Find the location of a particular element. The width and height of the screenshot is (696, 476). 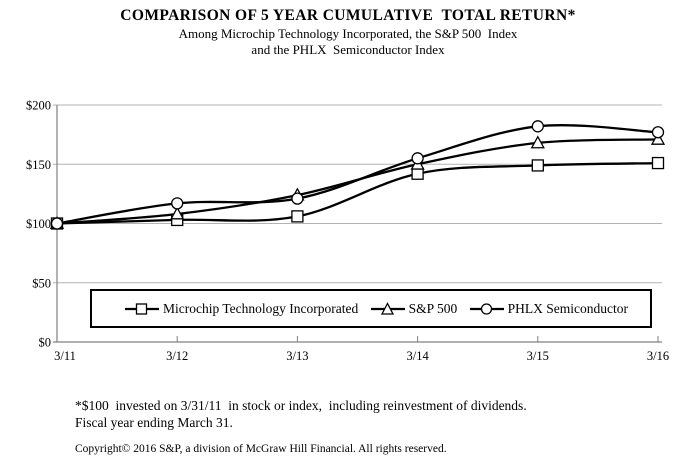

x-axis-tick-label: 3/12 is located at coordinates (177, 356).